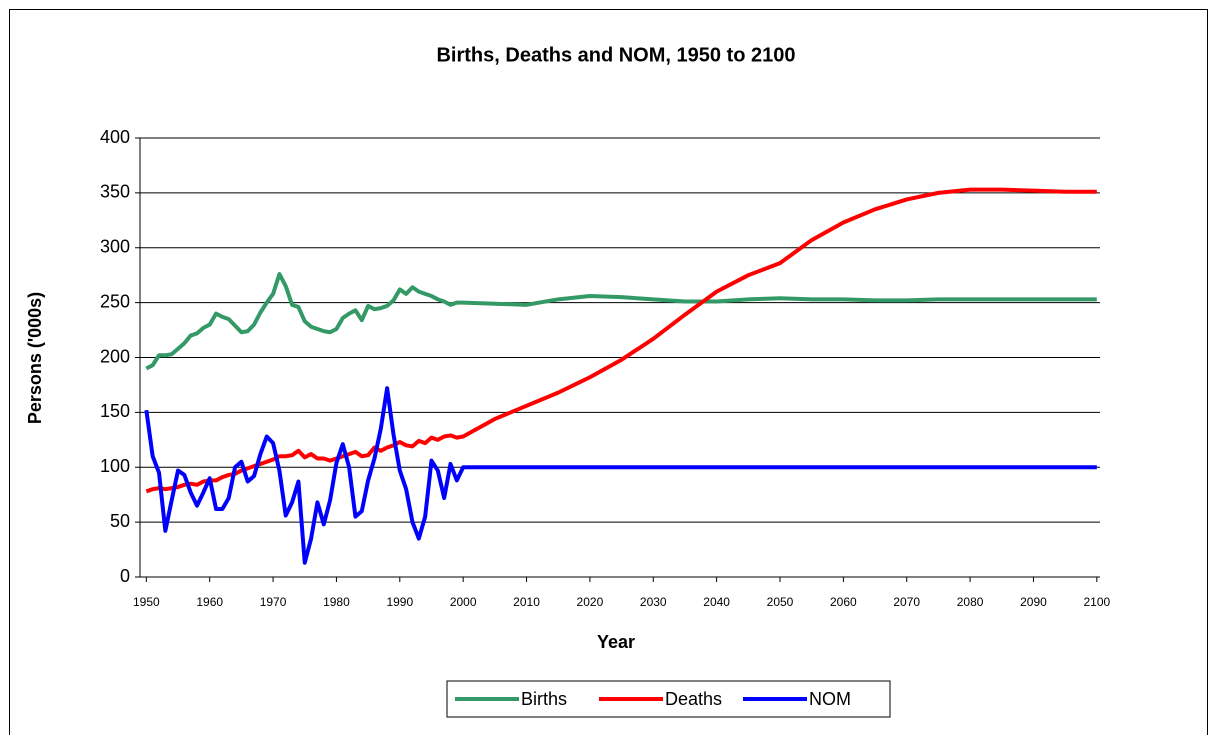  I want to click on x-tick-label: 1990, so click(399, 602).